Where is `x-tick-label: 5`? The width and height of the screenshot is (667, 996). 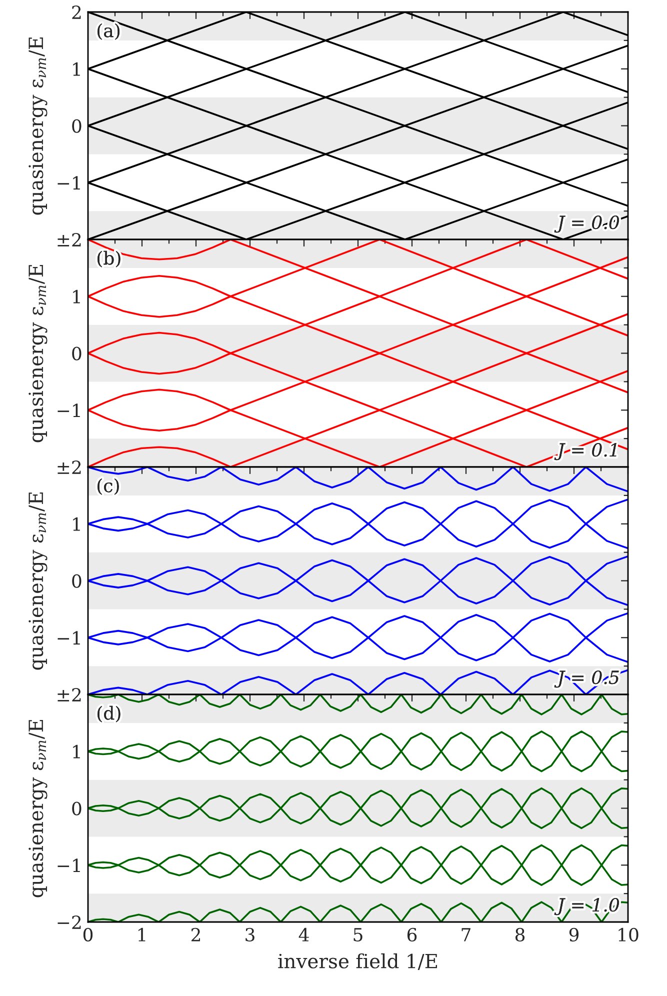
x-tick-label: 5 is located at coordinates (358, 935).